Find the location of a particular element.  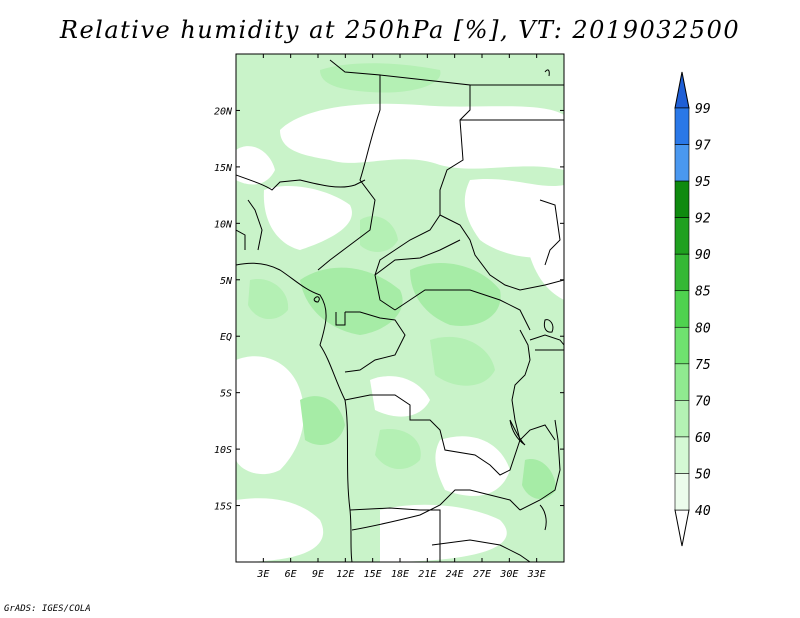

island is located at coordinates (316, 299).